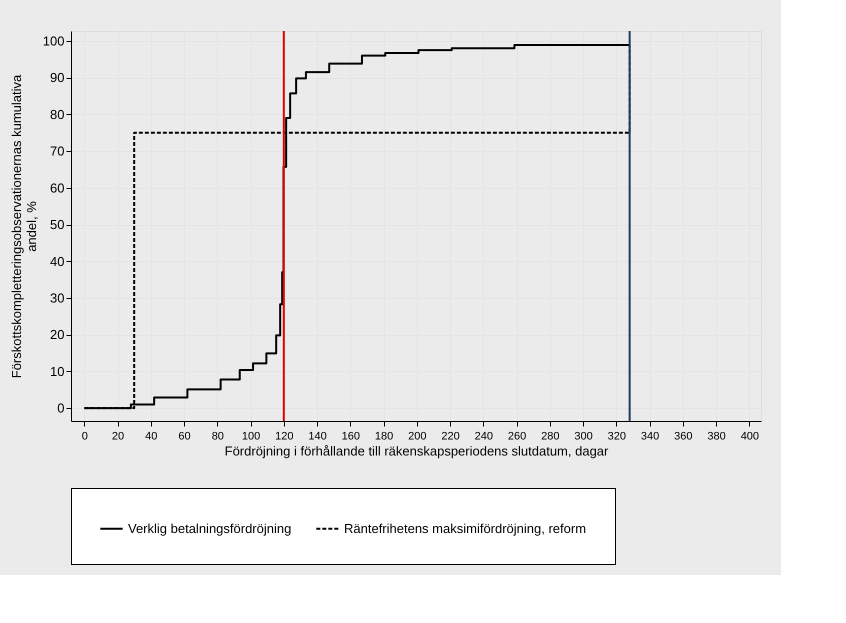 The height and width of the screenshot is (623, 846). I want to click on x-tick-label: 100, so click(251, 436).